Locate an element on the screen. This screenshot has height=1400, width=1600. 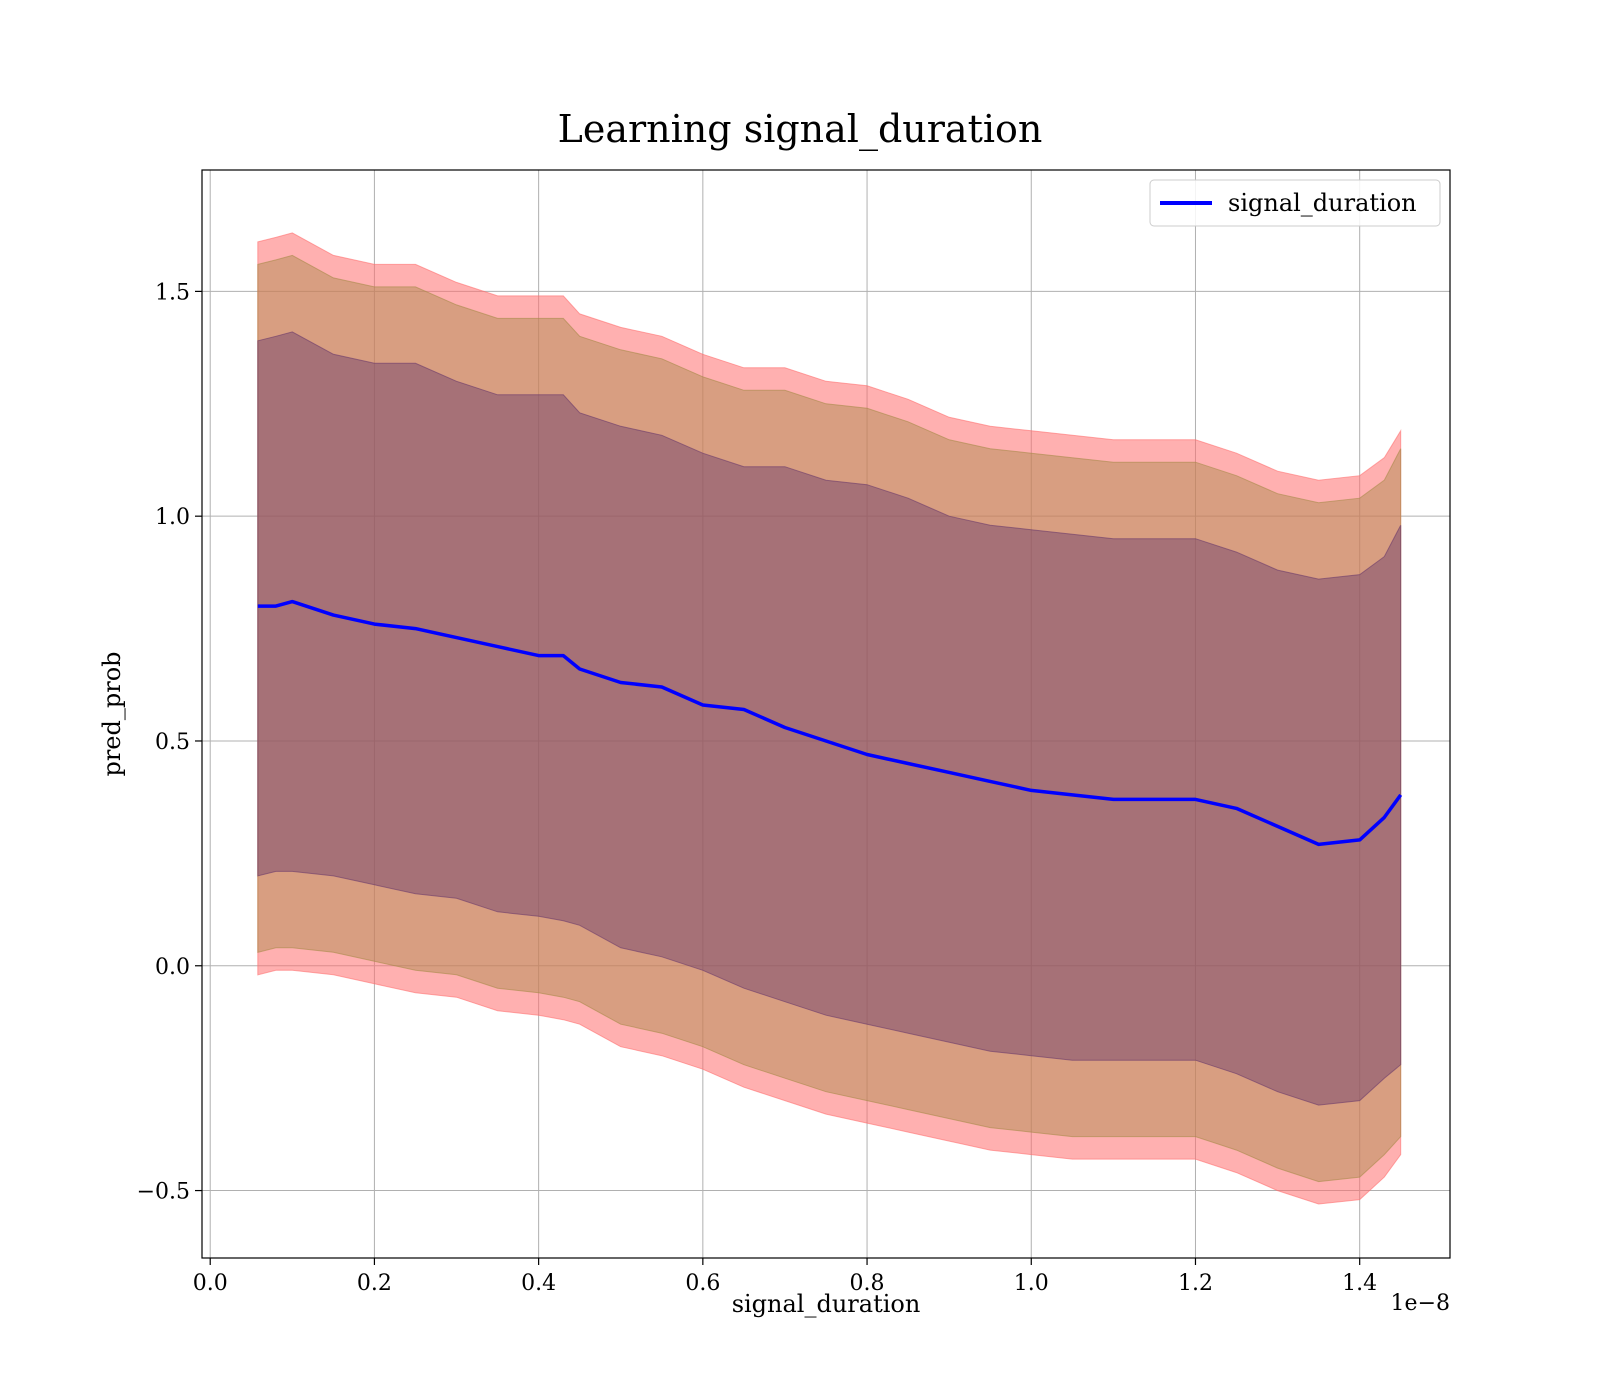
legend-box is located at coordinates (1295, 203).